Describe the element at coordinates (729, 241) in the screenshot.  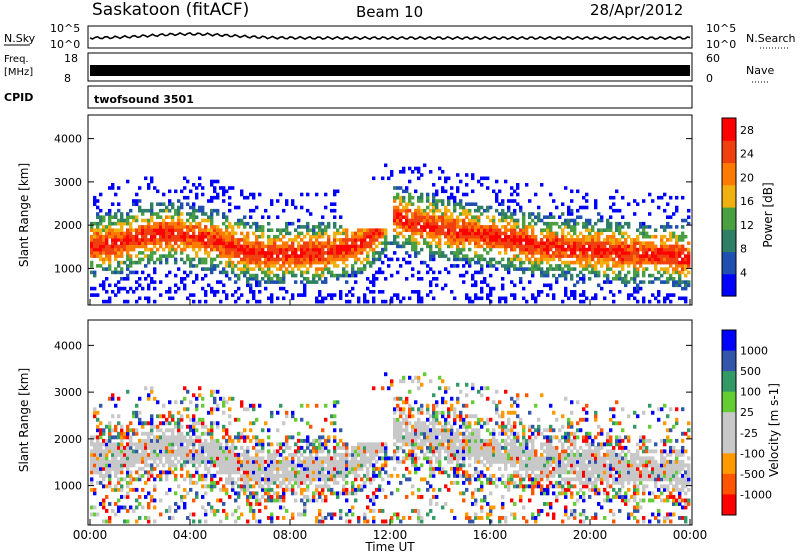
I see `power-colorbar-segment` at that location.